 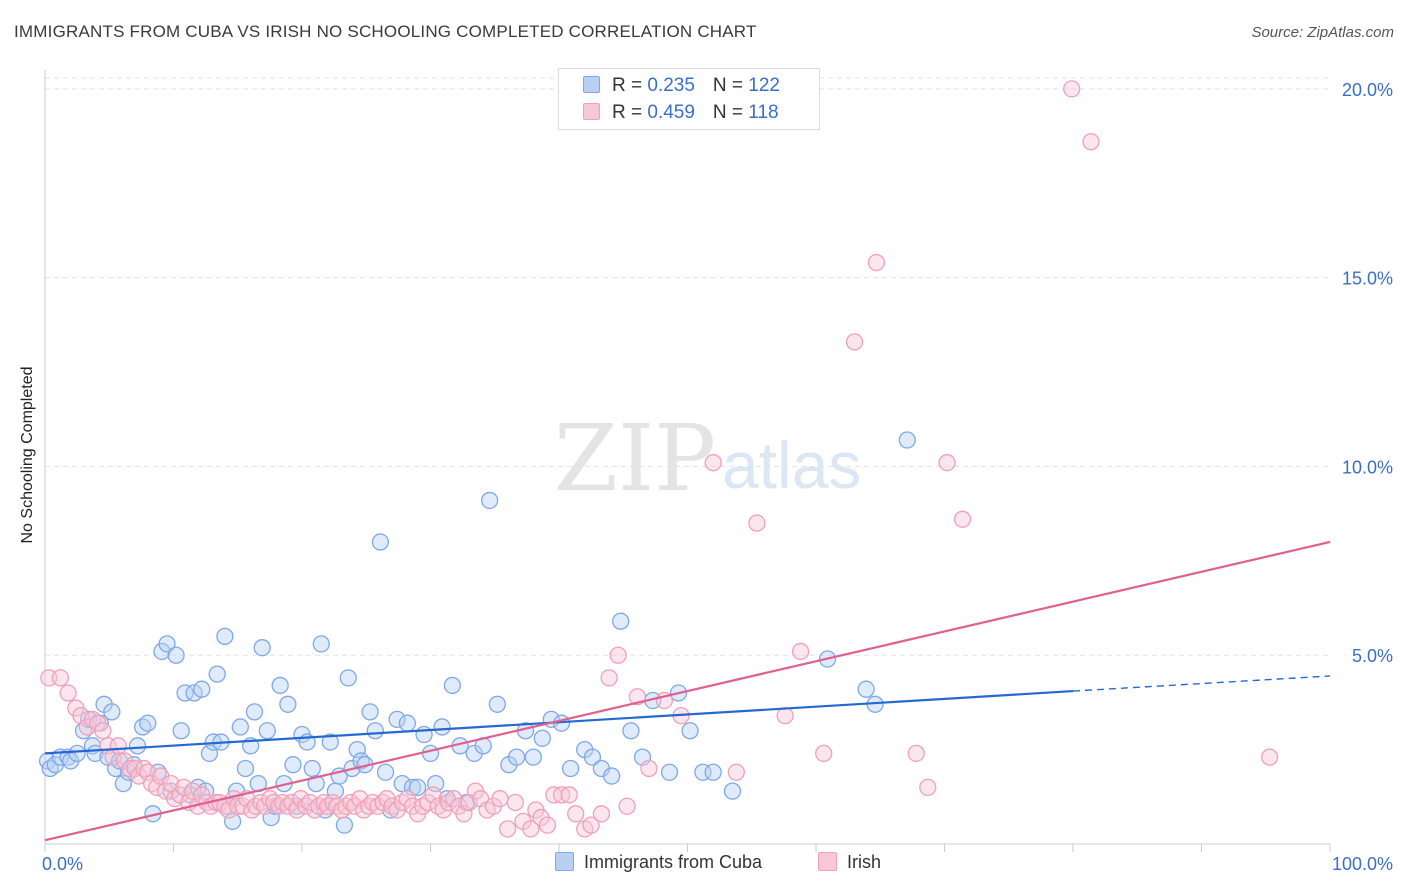 What do you see at coordinates (1367, 279) in the screenshot?
I see `y-tick-label: 15.0%` at bounding box center [1367, 279].